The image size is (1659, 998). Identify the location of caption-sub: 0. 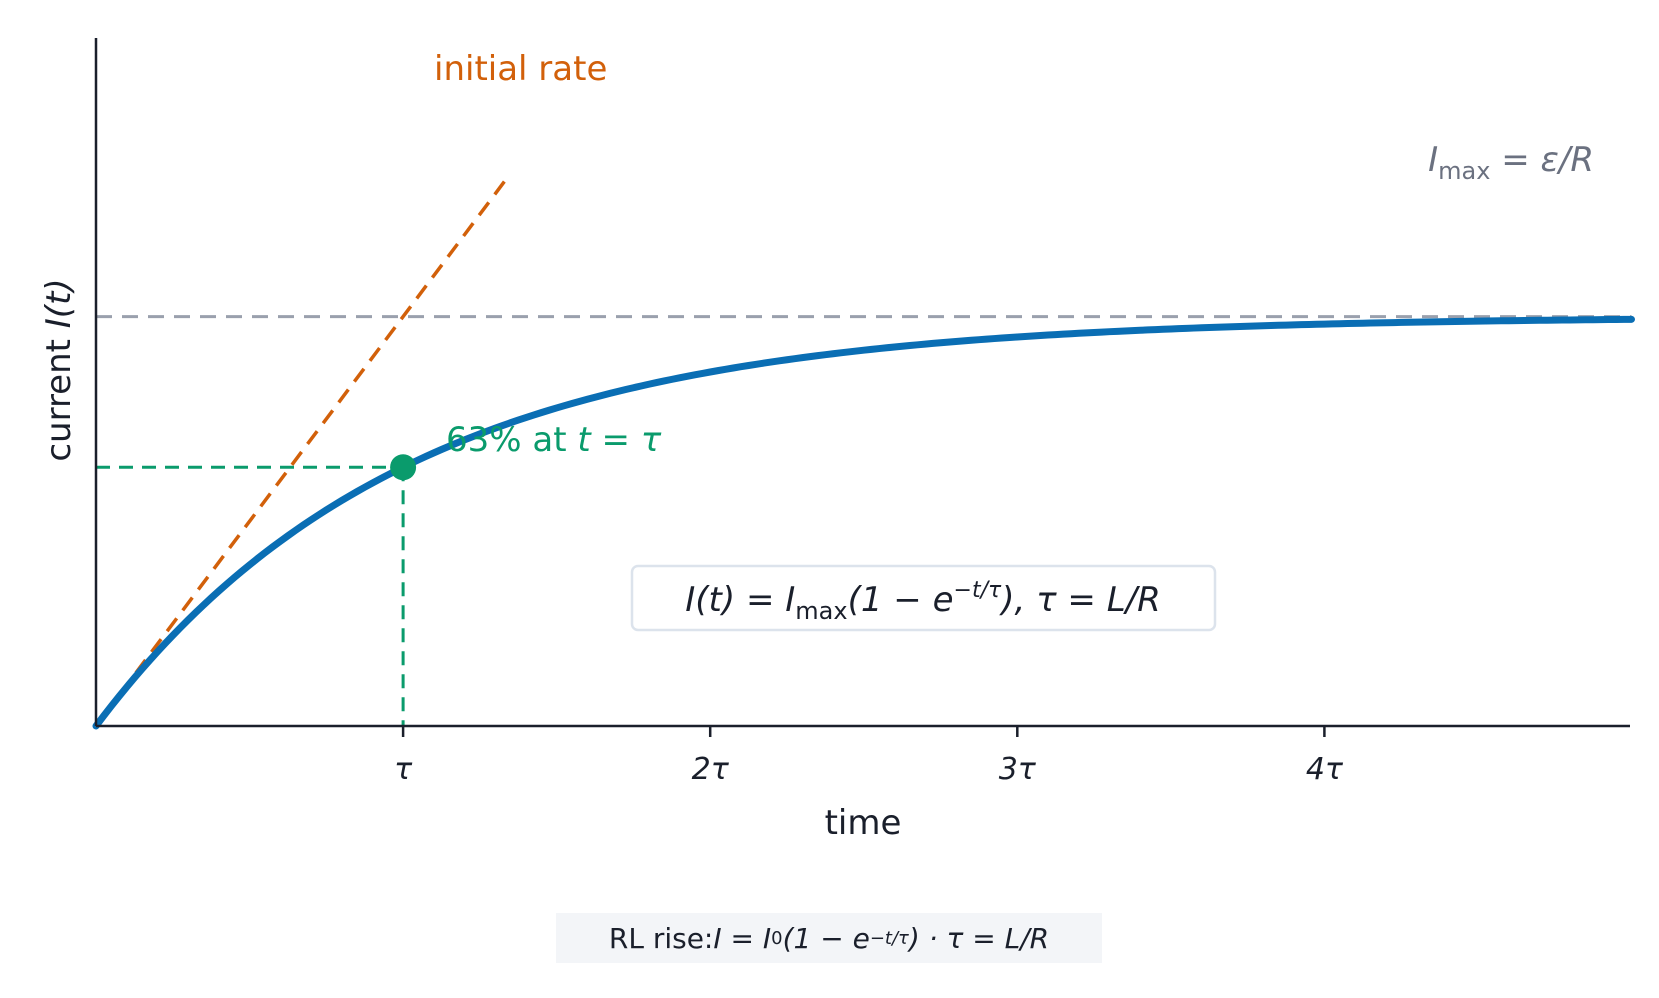
(777, 938).